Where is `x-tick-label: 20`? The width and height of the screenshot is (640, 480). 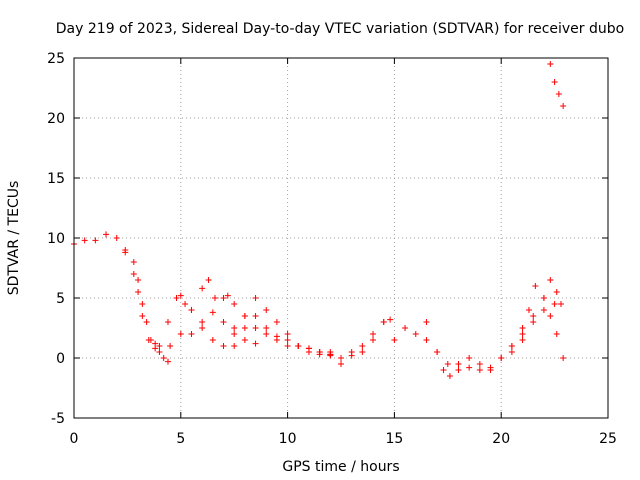 x-tick-label: 20 is located at coordinates (501, 439).